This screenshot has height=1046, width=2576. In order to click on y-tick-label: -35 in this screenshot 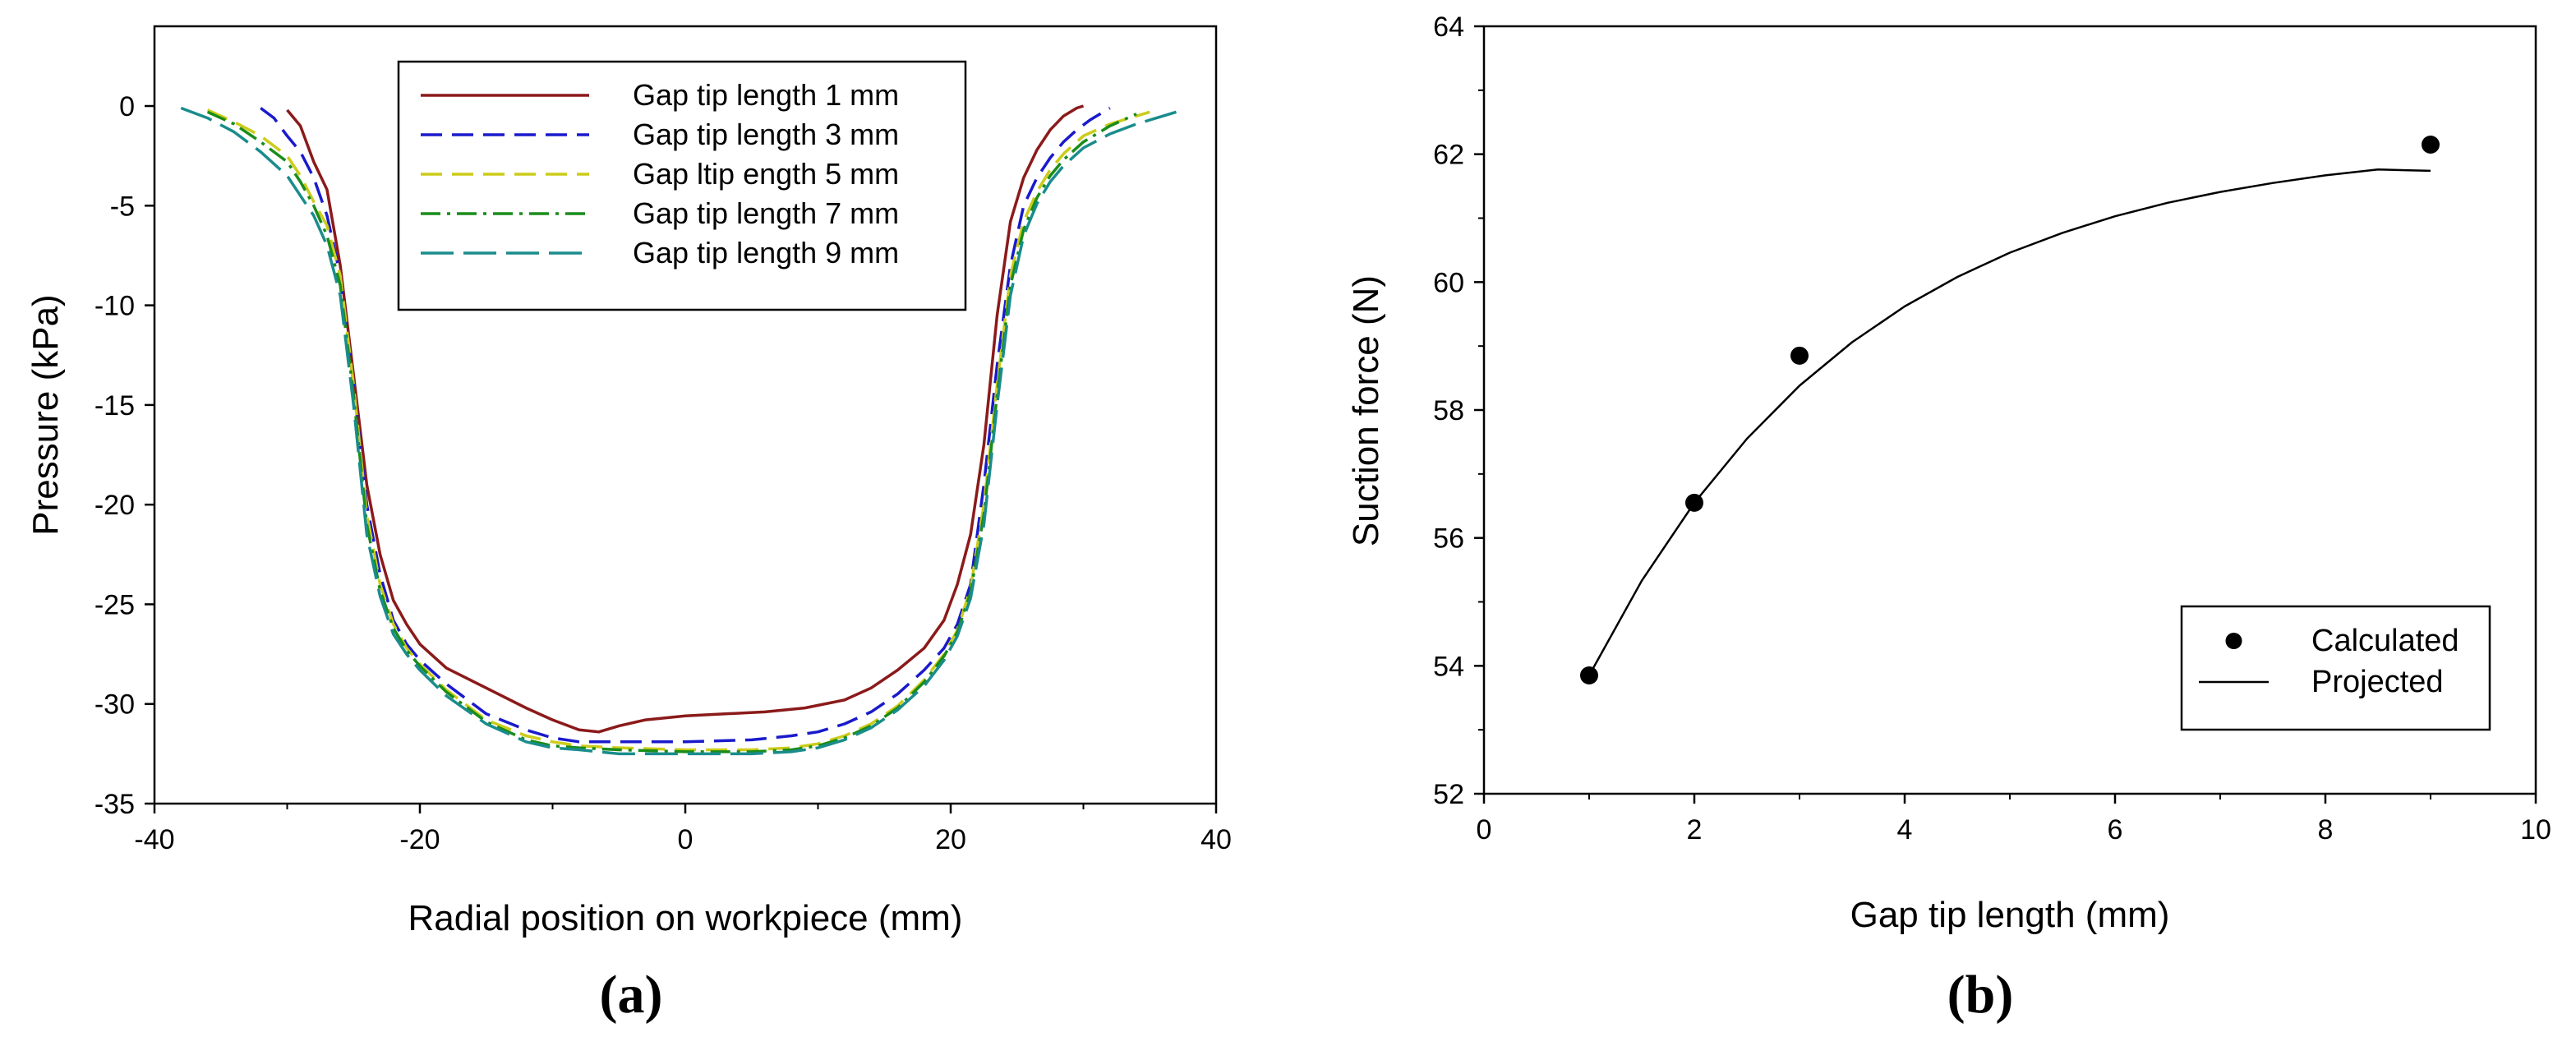, I will do `click(114, 804)`.